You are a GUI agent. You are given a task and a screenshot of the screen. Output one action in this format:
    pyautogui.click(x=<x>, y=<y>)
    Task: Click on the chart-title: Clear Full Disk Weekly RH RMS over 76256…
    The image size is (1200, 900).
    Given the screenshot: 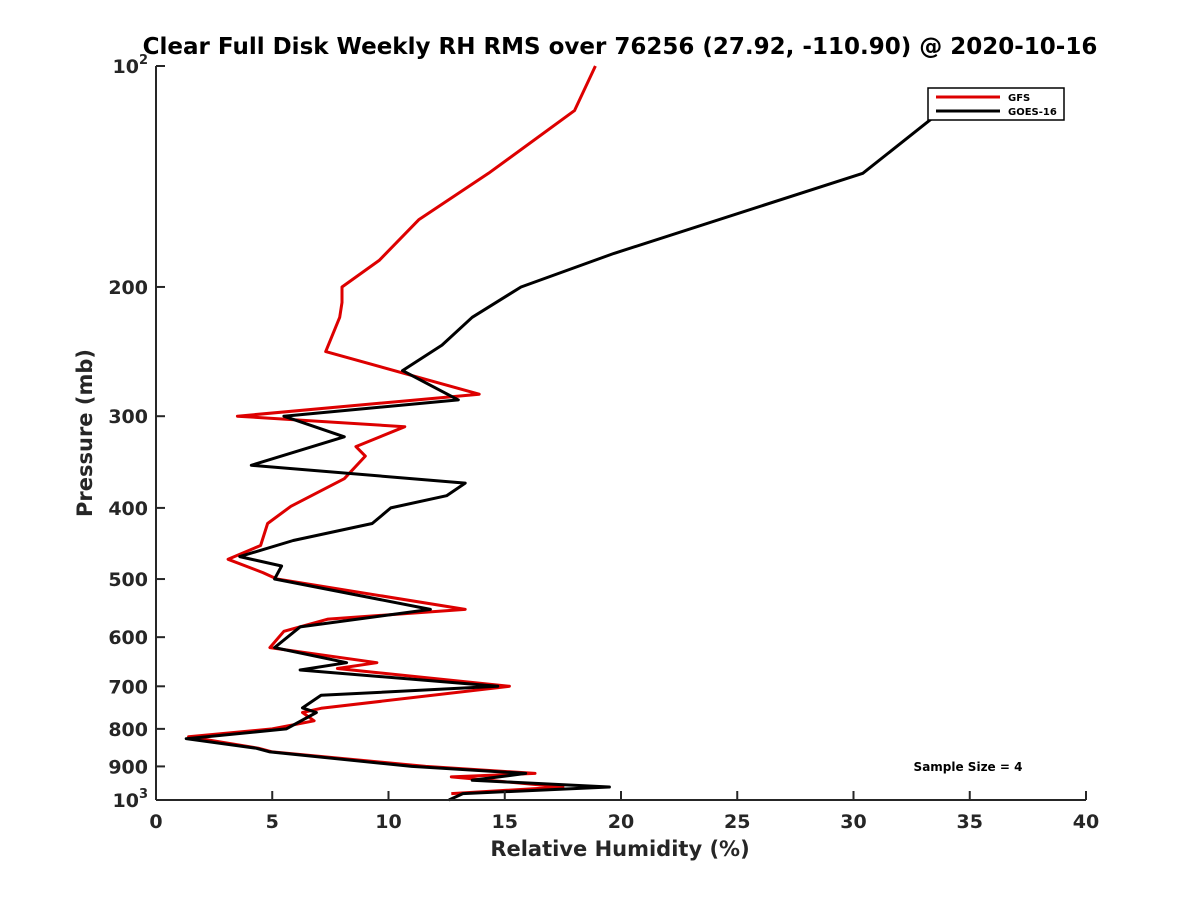 What is the action you would take?
    pyautogui.click(x=620, y=47)
    